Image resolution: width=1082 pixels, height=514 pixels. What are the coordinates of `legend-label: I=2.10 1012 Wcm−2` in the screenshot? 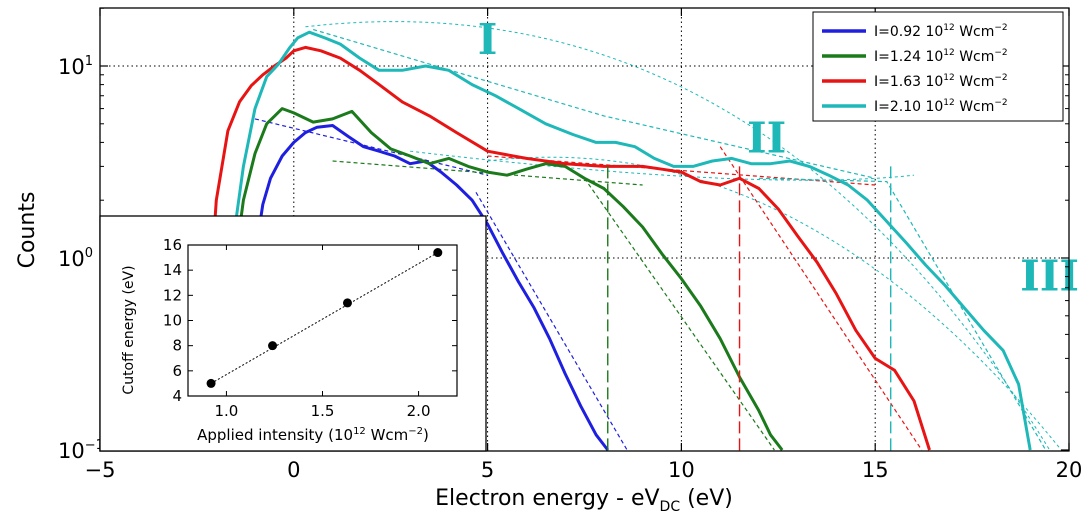 It's located at (941, 106).